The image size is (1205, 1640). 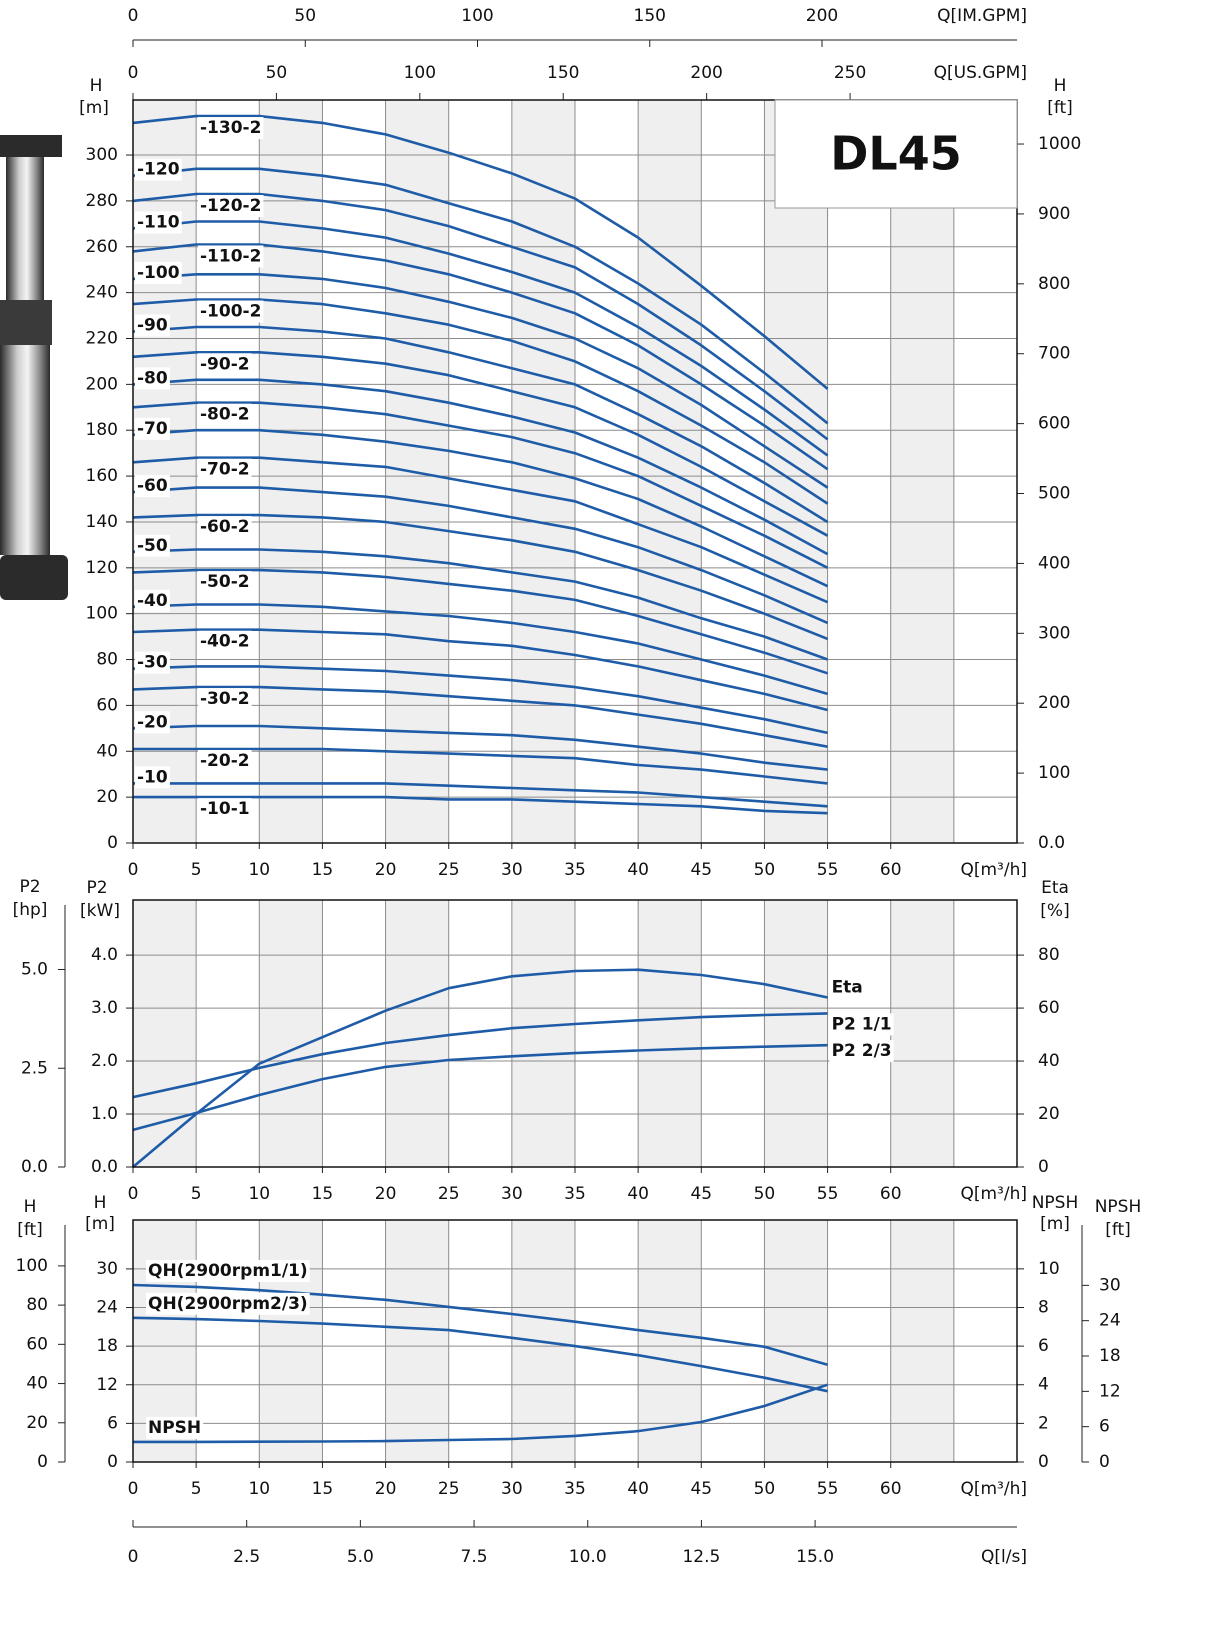 What do you see at coordinates (862, 1024) in the screenshot?
I see `series-label: P2 1/1` at bounding box center [862, 1024].